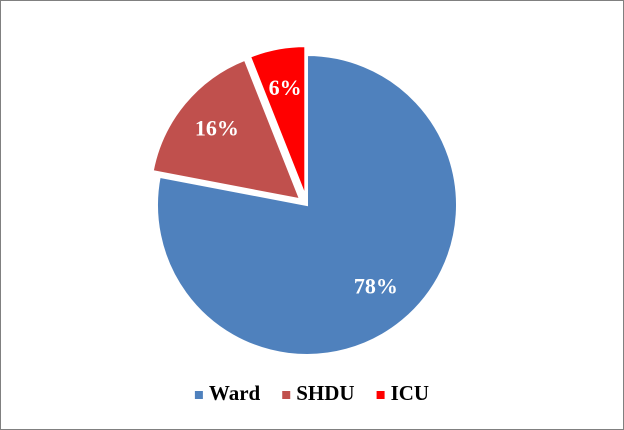  Describe the element at coordinates (325, 393) in the screenshot. I see `legend-label: SHDU` at that location.